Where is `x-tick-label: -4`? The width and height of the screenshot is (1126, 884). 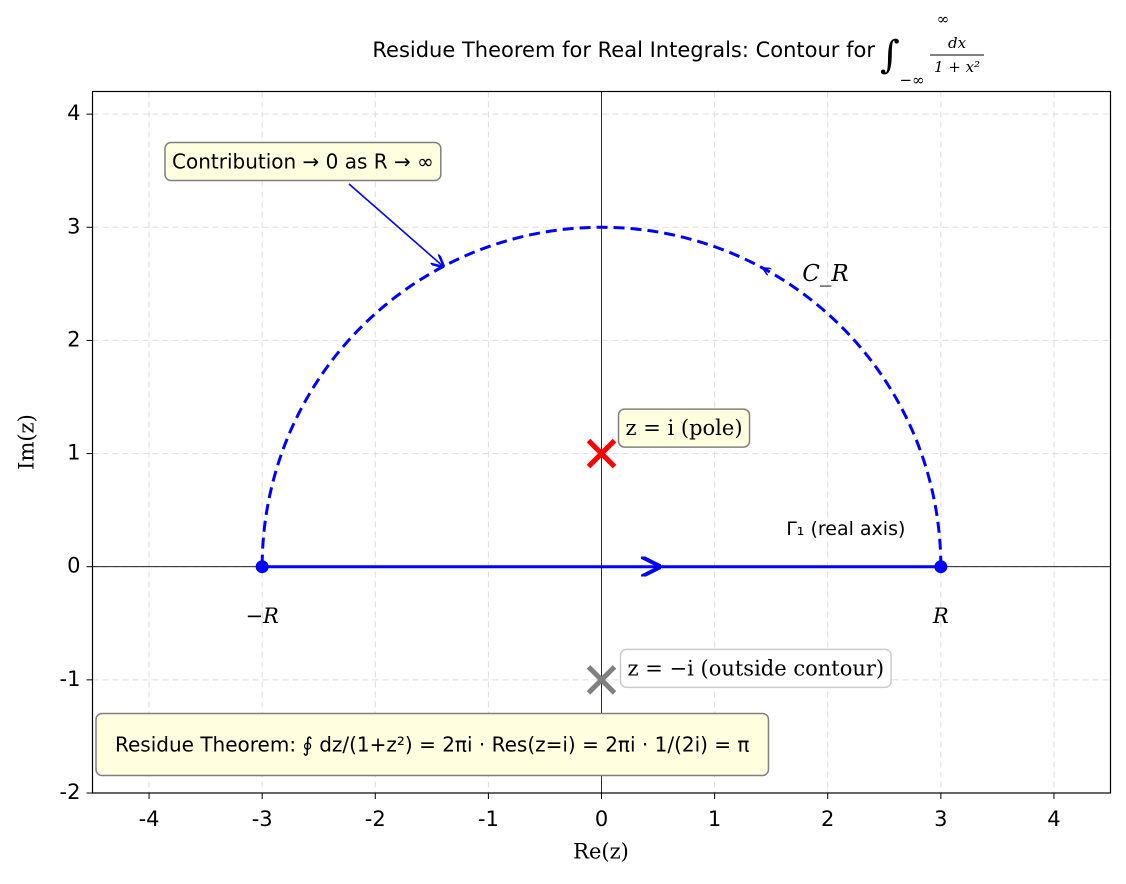 x-tick-label: -4 is located at coordinates (149, 819).